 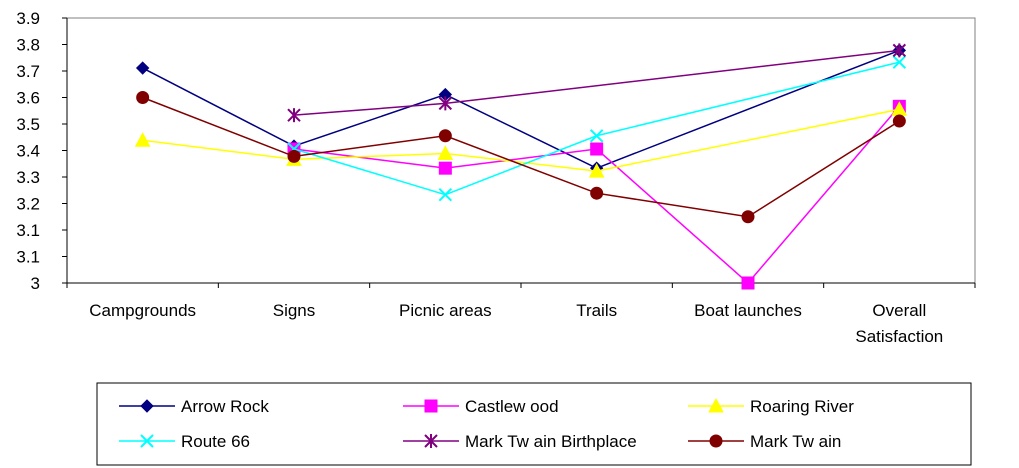 What do you see at coordinates (28, 204) in the screenshot?
I see `y-tick-label: 3.2` at bounding box center [28, 204].